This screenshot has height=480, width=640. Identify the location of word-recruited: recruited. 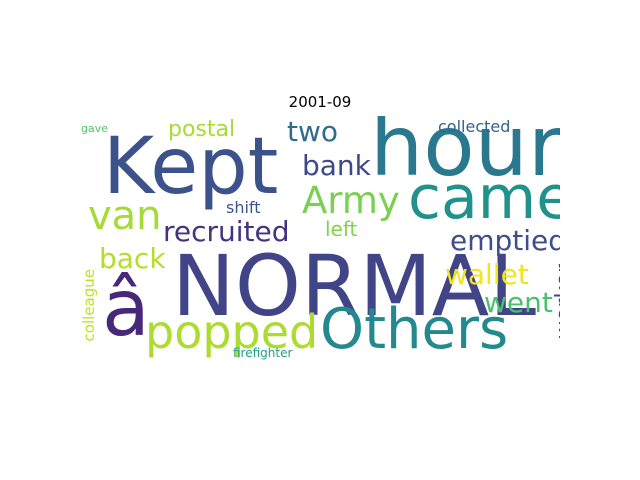
(226, 231).